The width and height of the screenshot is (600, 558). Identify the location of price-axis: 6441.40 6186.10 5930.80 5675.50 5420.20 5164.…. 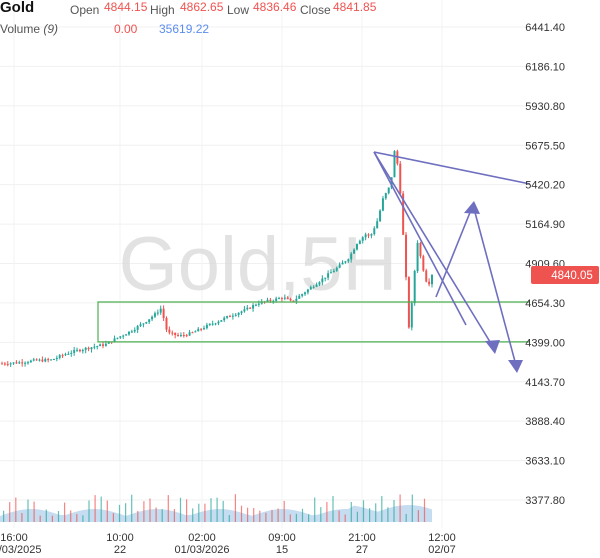
(545, 264).